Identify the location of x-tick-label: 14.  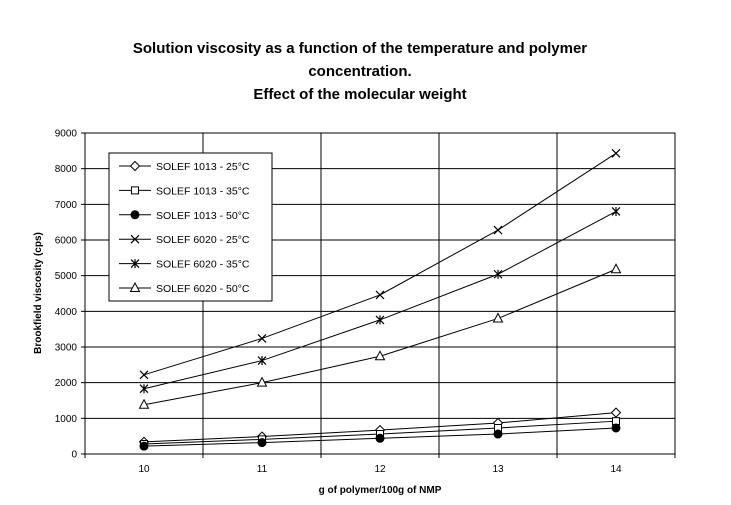
(616, 469).